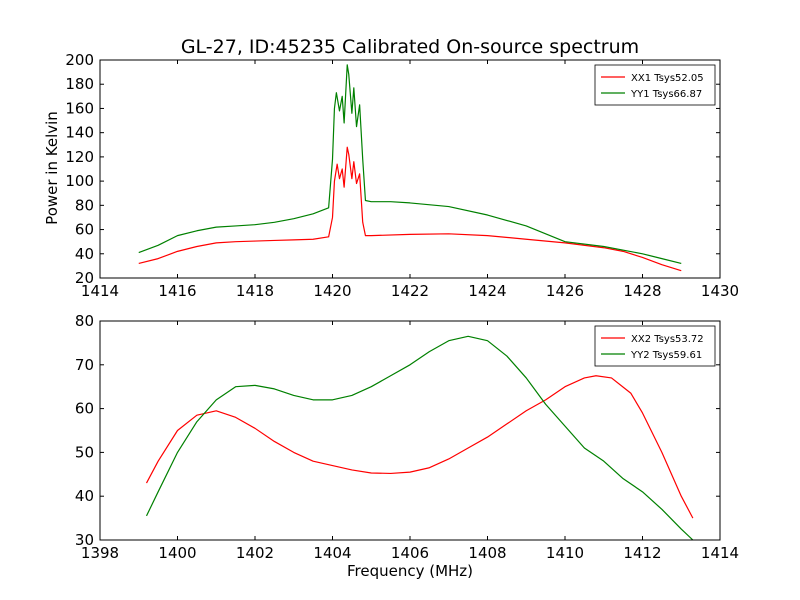 The width and height of the screenshot is (800, 600). What do you see at coordinates (255, 291) in the screenshot?
I see `x-tick-label: 1418` at bounding box center [255, 291].